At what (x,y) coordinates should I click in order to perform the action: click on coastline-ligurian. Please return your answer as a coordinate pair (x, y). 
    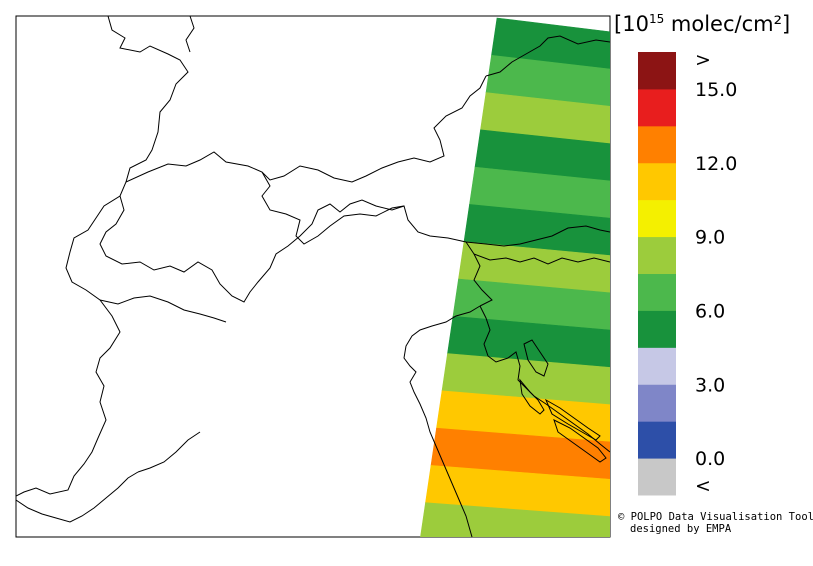
    Looking at the image, I should click on (169, 452).